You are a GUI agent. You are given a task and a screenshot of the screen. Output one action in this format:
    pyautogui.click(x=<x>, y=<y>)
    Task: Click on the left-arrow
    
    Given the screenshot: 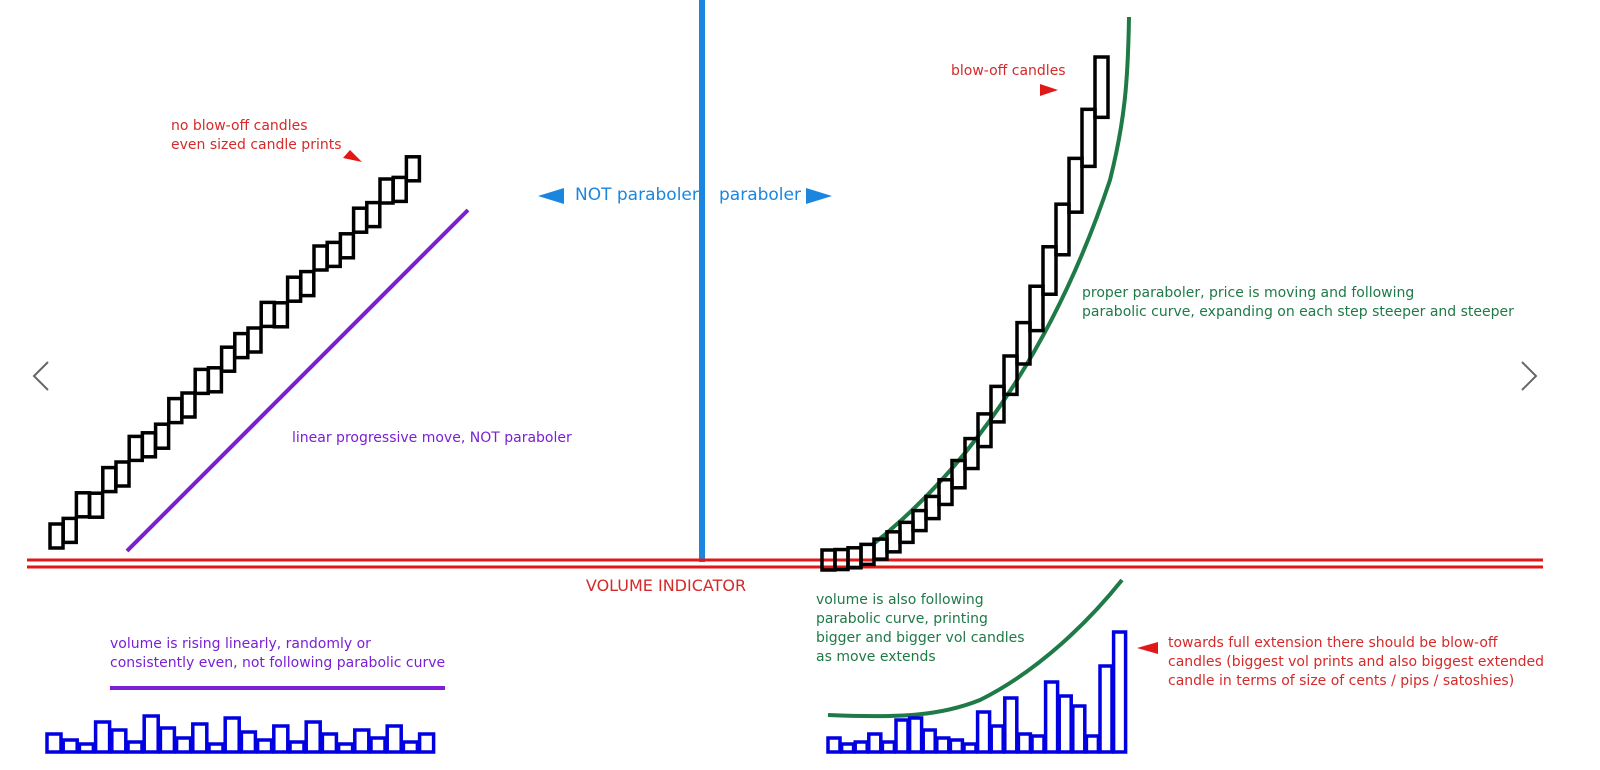 What is the action you would take?
    pyautogui.click(x=551, y=196)
    